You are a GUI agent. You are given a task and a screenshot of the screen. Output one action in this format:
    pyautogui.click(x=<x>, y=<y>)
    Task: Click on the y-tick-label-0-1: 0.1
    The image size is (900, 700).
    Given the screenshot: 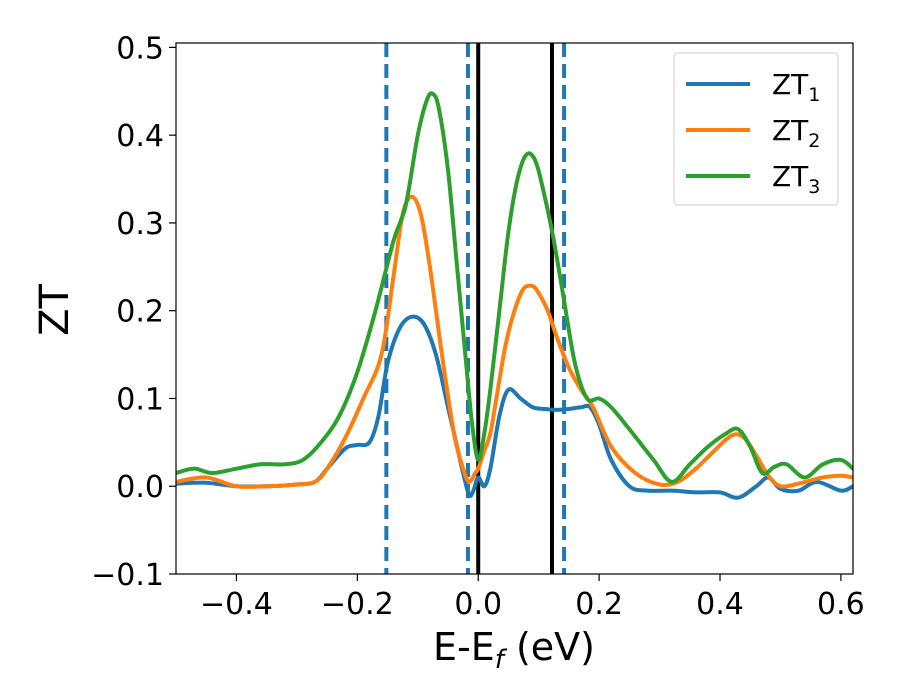 What is the action you would take?
    pyautogui.click(x=140, y=399)
    